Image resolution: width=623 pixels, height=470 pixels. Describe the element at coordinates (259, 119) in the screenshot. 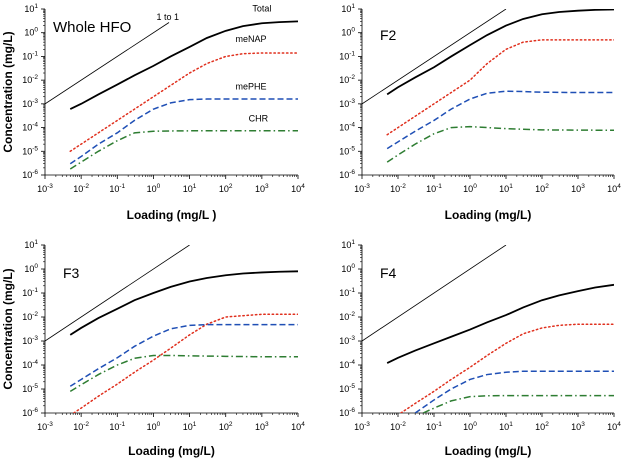

I see `series-annotation: CHR` at that location.